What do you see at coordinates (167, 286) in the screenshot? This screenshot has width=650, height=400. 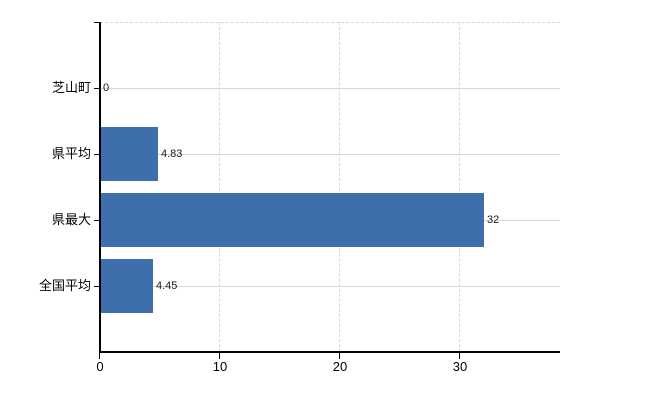 I see `bar-value-label: 4.45` at bounding box center [167, 286].